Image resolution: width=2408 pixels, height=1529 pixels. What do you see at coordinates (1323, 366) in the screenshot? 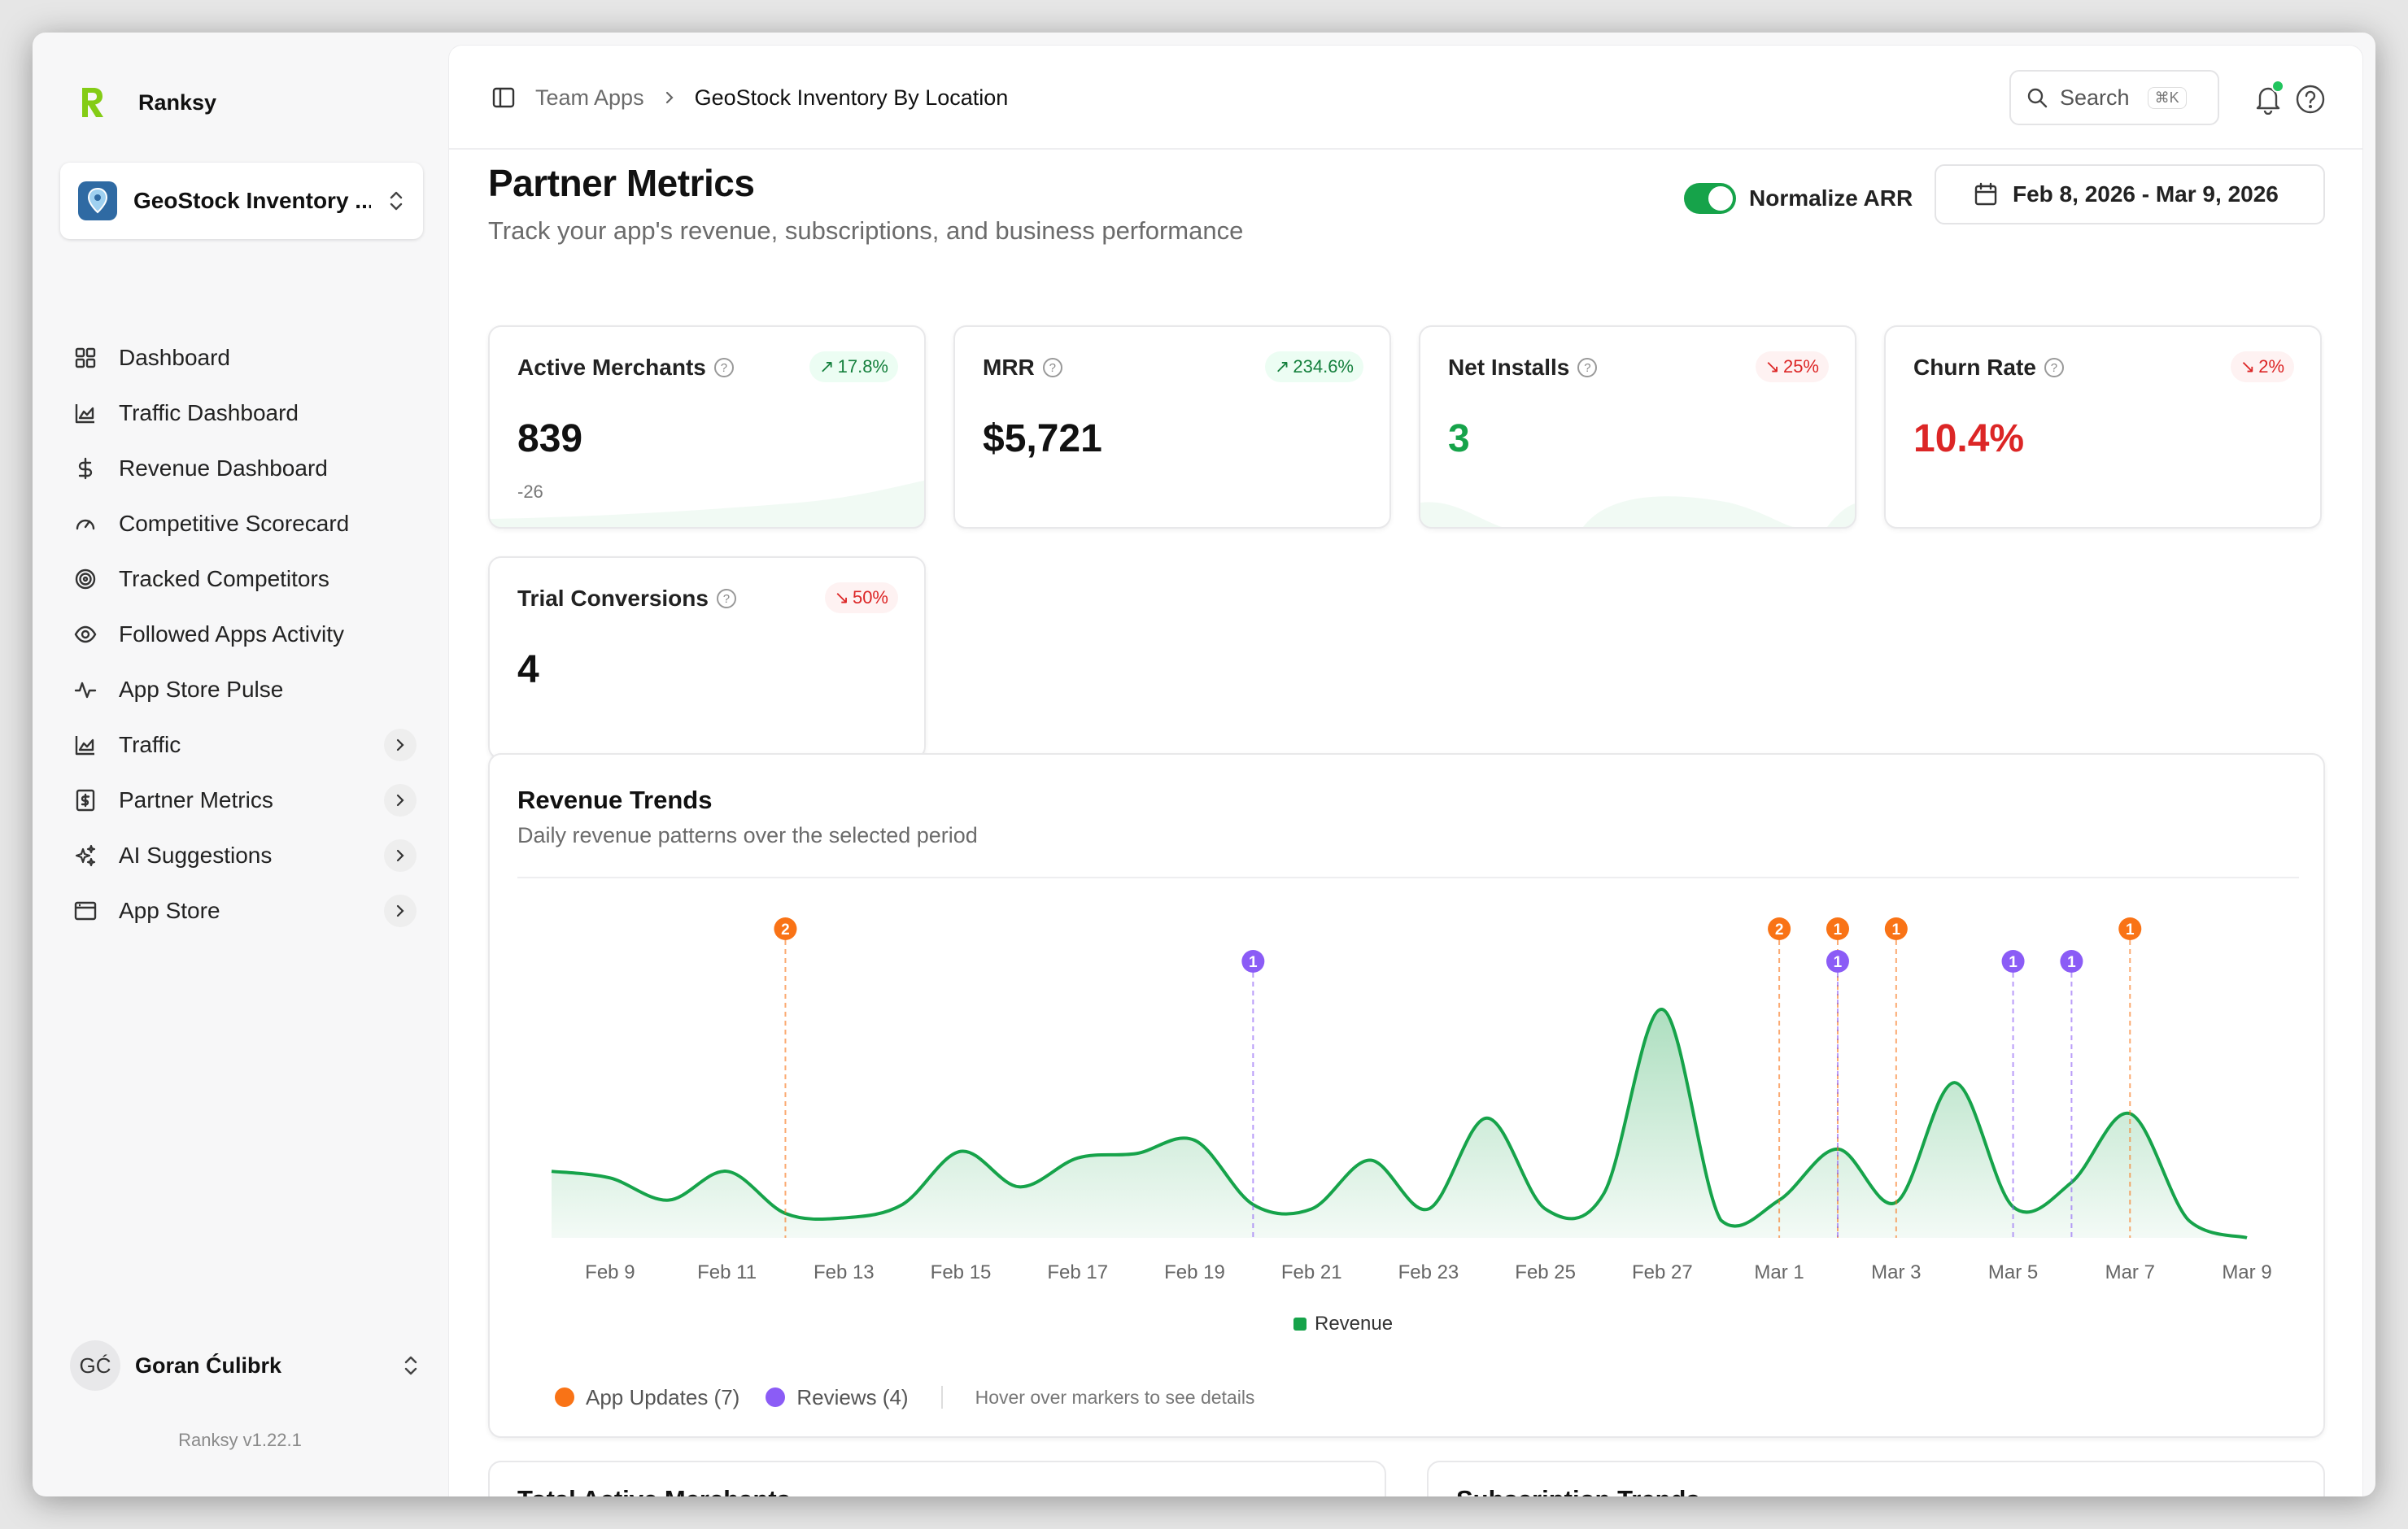
I see `trend-badge-value: 234.6%` at bounding box center [1323, 366].